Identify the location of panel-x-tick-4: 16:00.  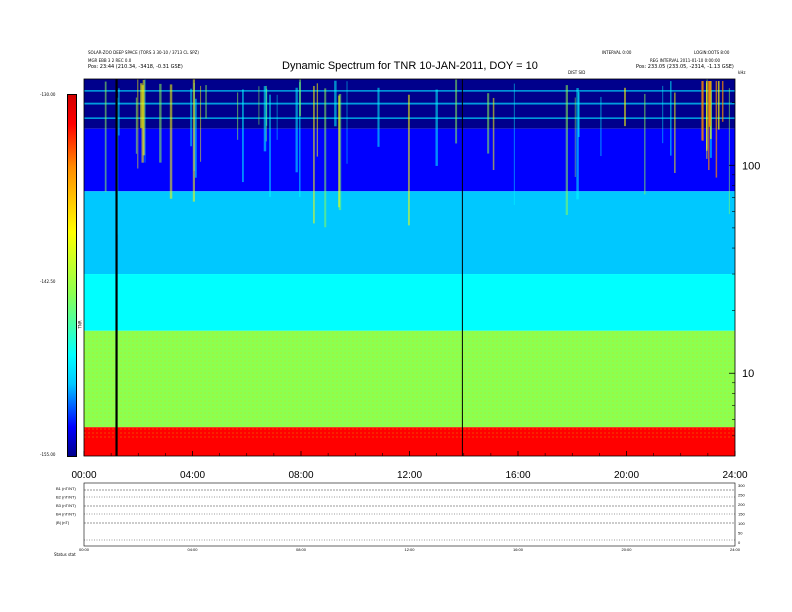
(518, 549).